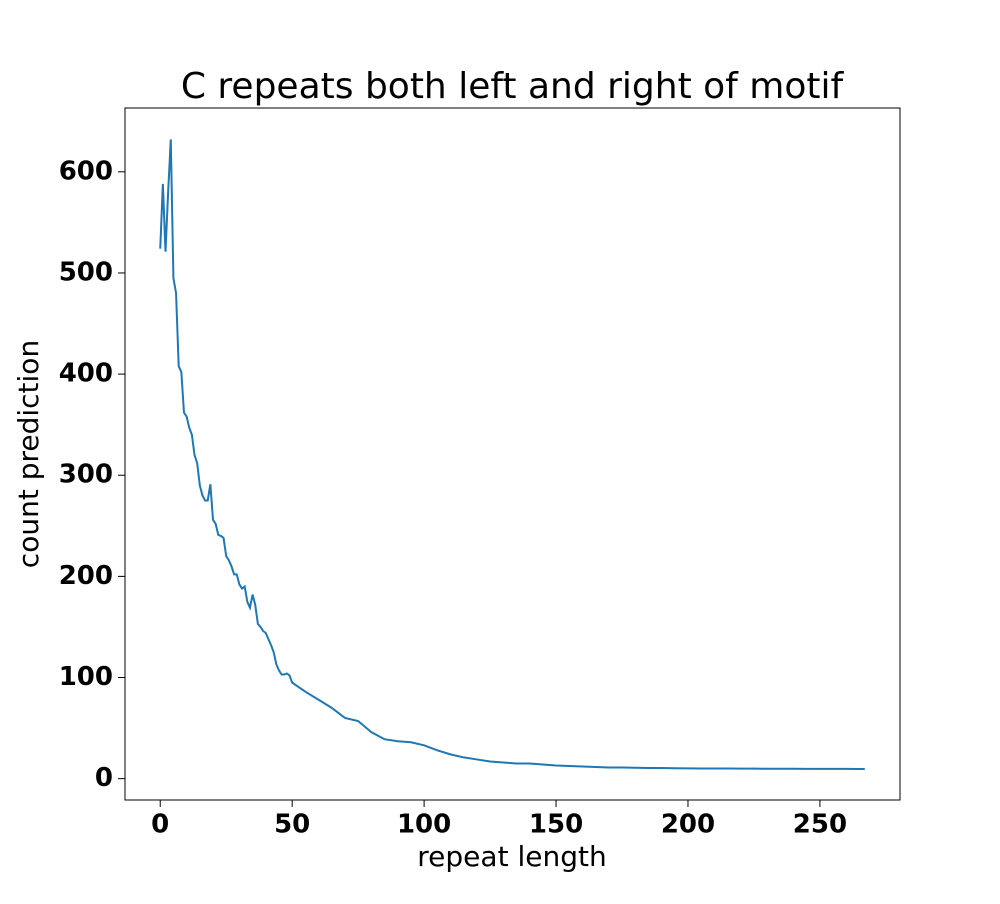 The image size is (1000, 904). I want to click on chart-title: C repeats both left and right of motif, so click(513, 86).